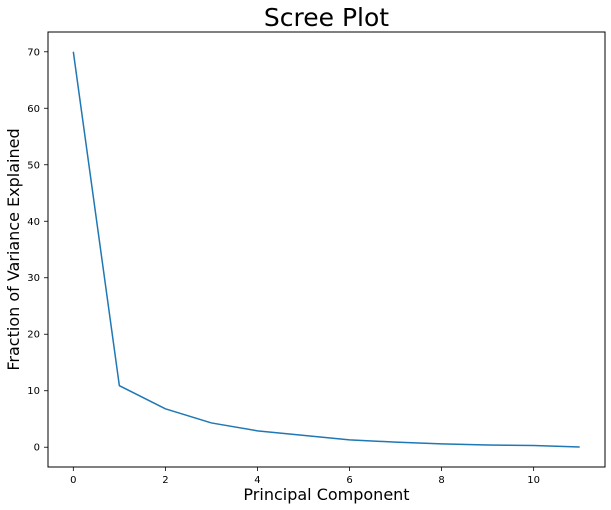  What do you see at coordinates (73, 480) in the screenshot?
I see `x-tick-label: 0` at bounding box center [73, 480].